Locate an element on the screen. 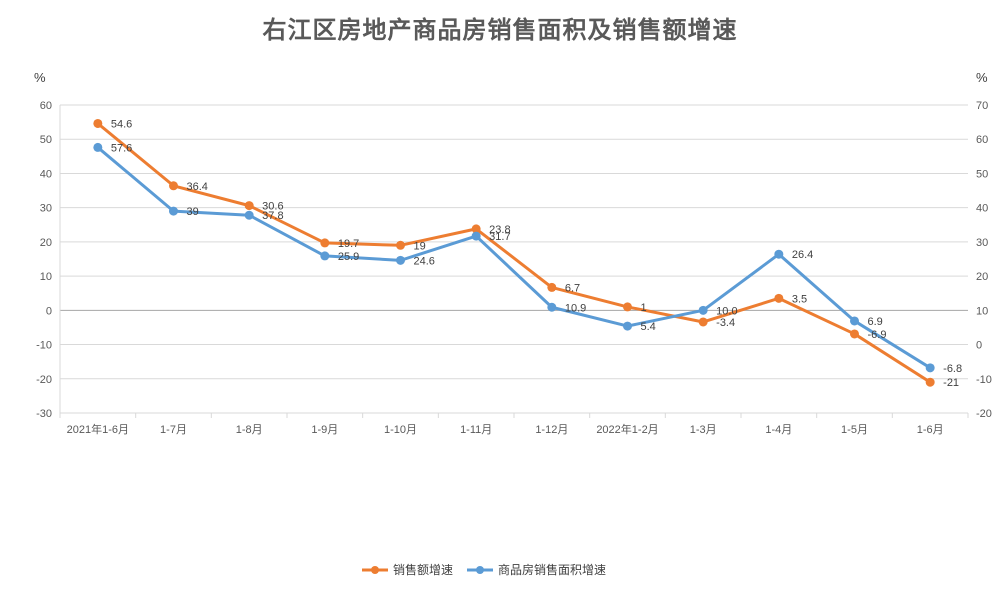 The width and height of the screenshot is (1000, 589). x-tick-label: 2022年1-2月 is located at coordinates (627, 429).